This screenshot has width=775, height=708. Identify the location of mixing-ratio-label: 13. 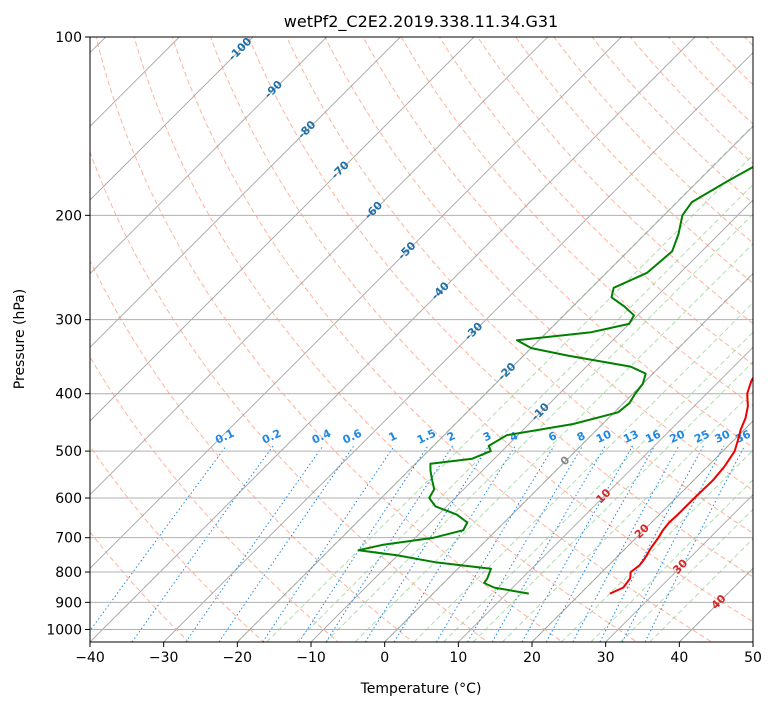
(630, 437).